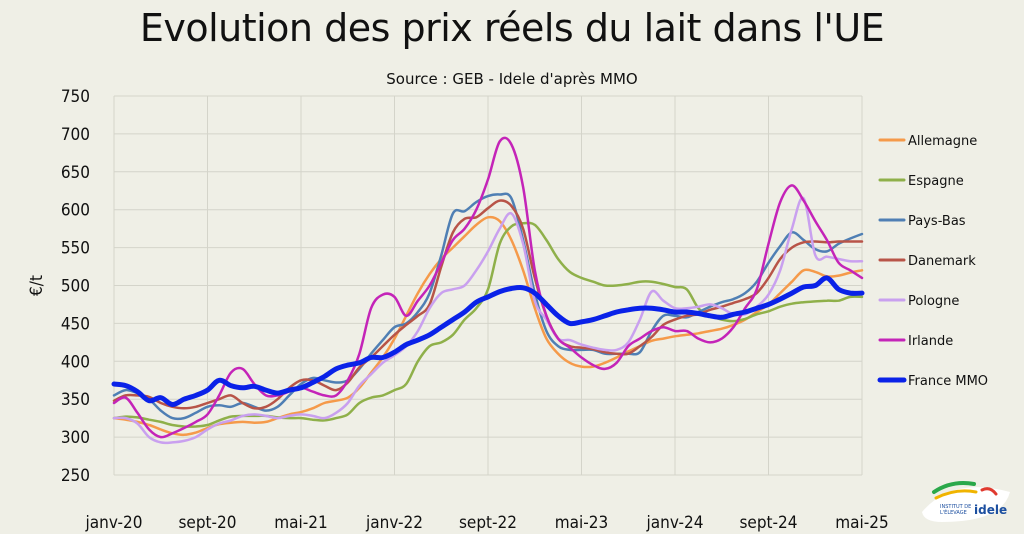 The width and height of the screenshot is (1024, 534). Describe the element at coordinates (512, 79) in the screenshot. I see `chart-subtitle: Source : GEB - Idele d'après MMO` at that location.